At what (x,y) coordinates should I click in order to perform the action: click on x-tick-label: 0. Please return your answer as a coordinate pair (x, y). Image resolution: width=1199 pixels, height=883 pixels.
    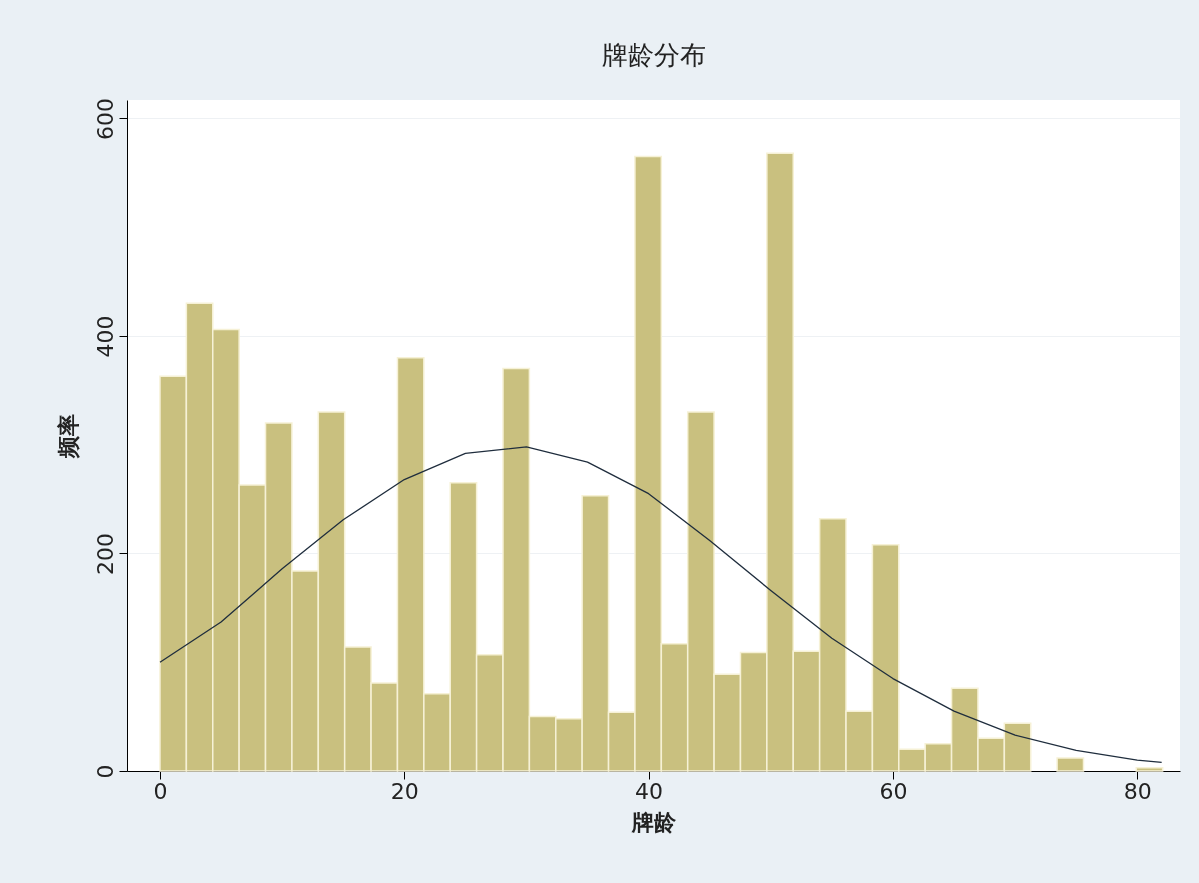
    Looking at the image, I should click on (160, 791).